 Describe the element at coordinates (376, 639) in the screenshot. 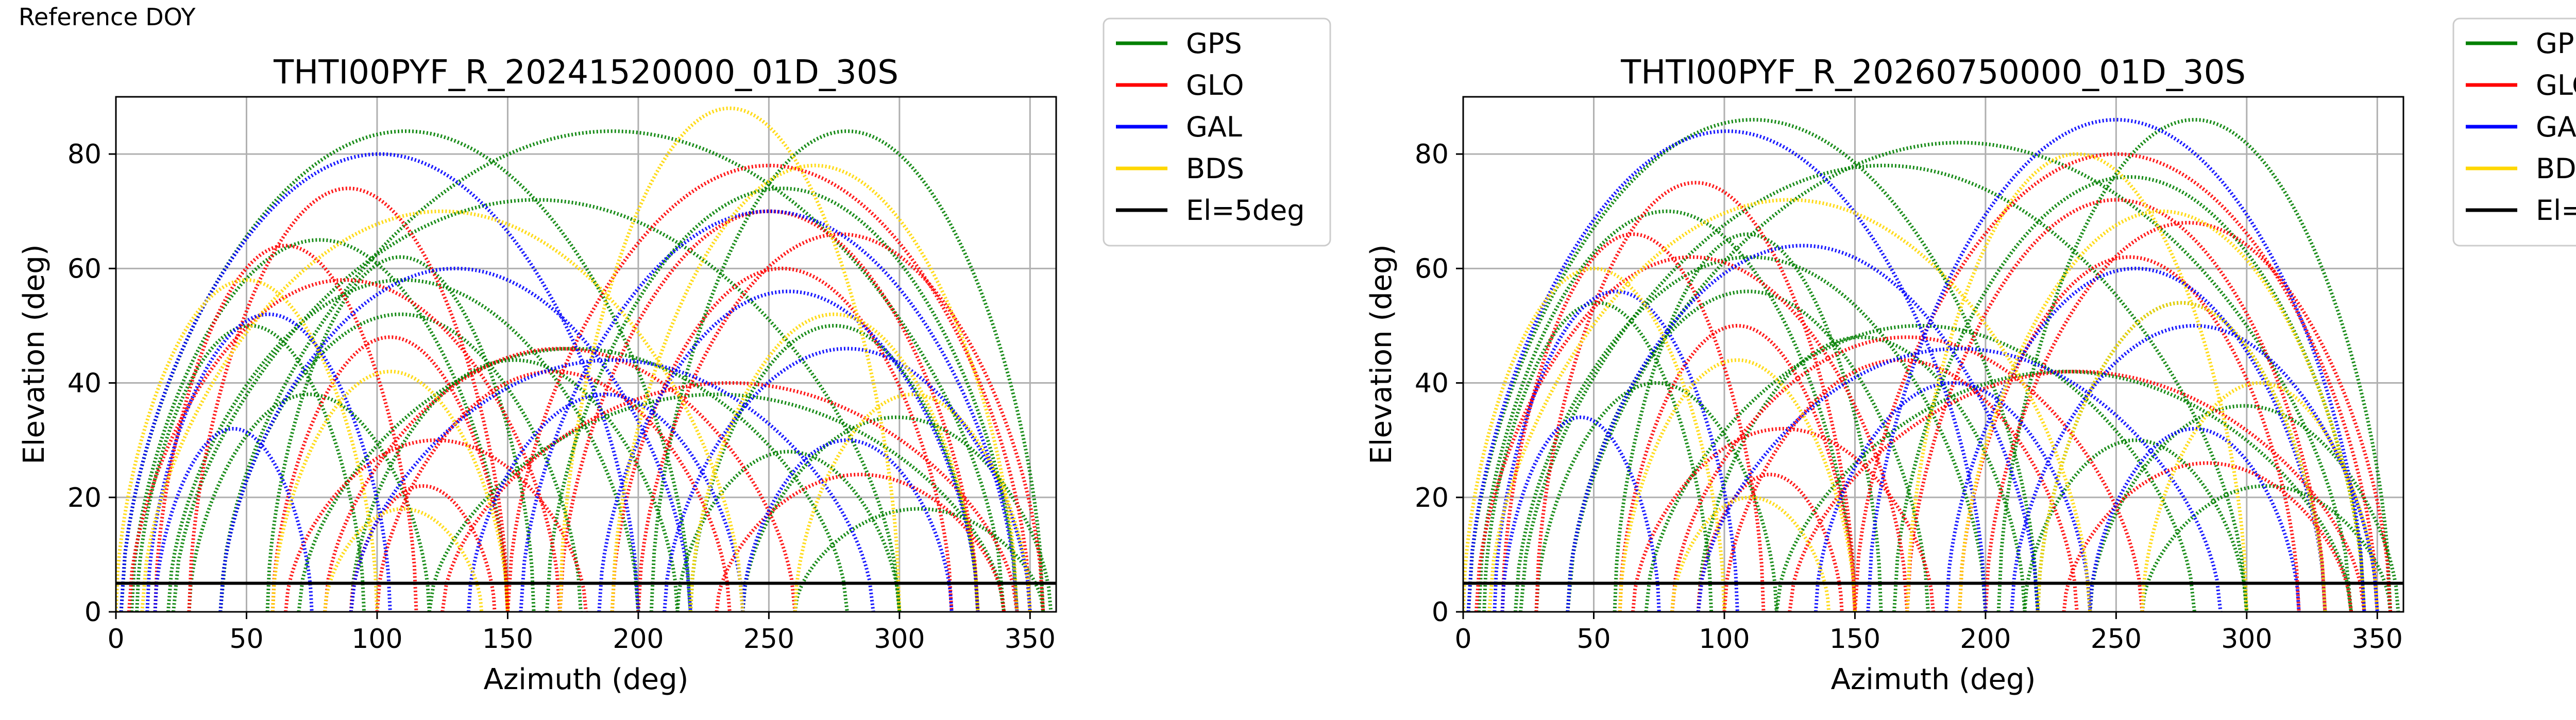

I see `x-tick-label: 100` at that location.